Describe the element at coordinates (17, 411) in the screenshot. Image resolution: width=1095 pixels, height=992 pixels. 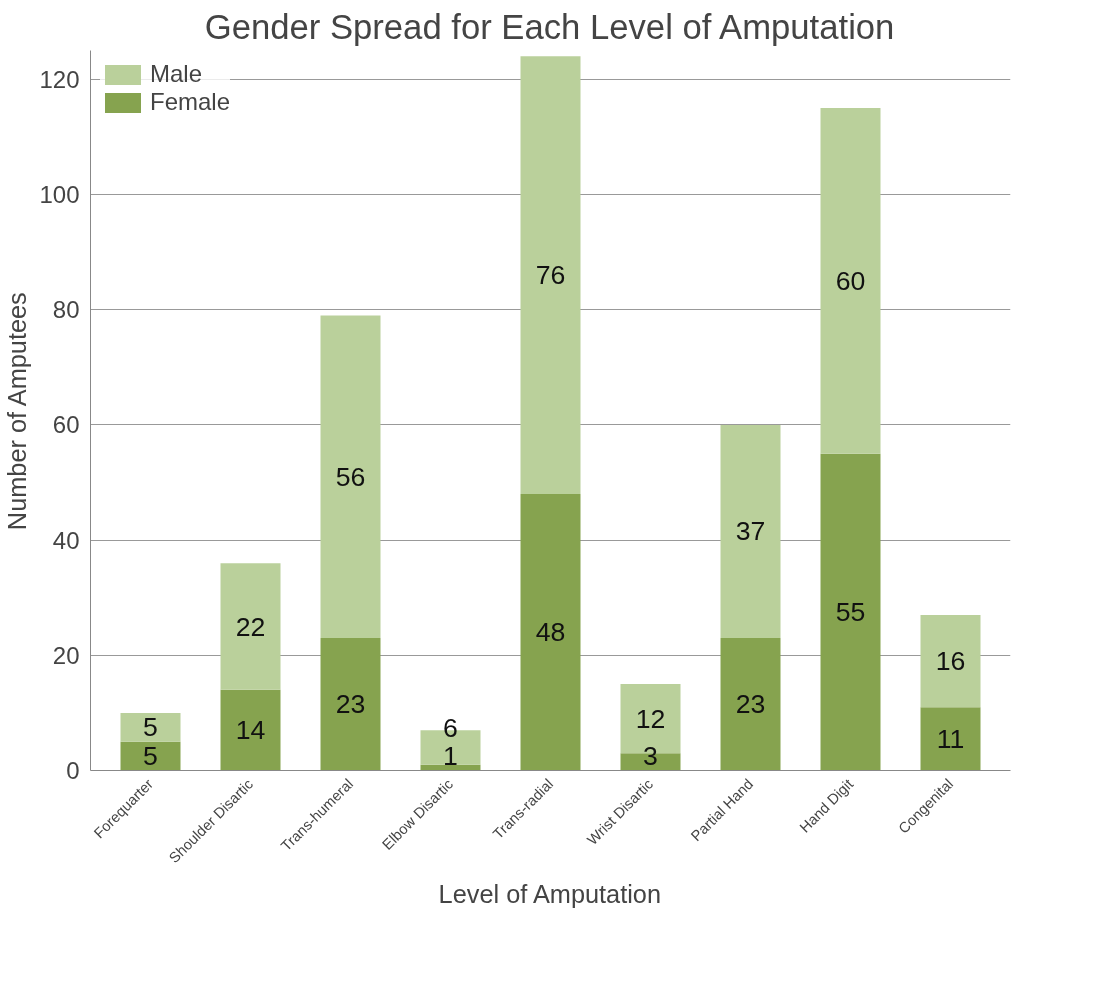
I see `y-axis-title: Number of Amputees` at that location.